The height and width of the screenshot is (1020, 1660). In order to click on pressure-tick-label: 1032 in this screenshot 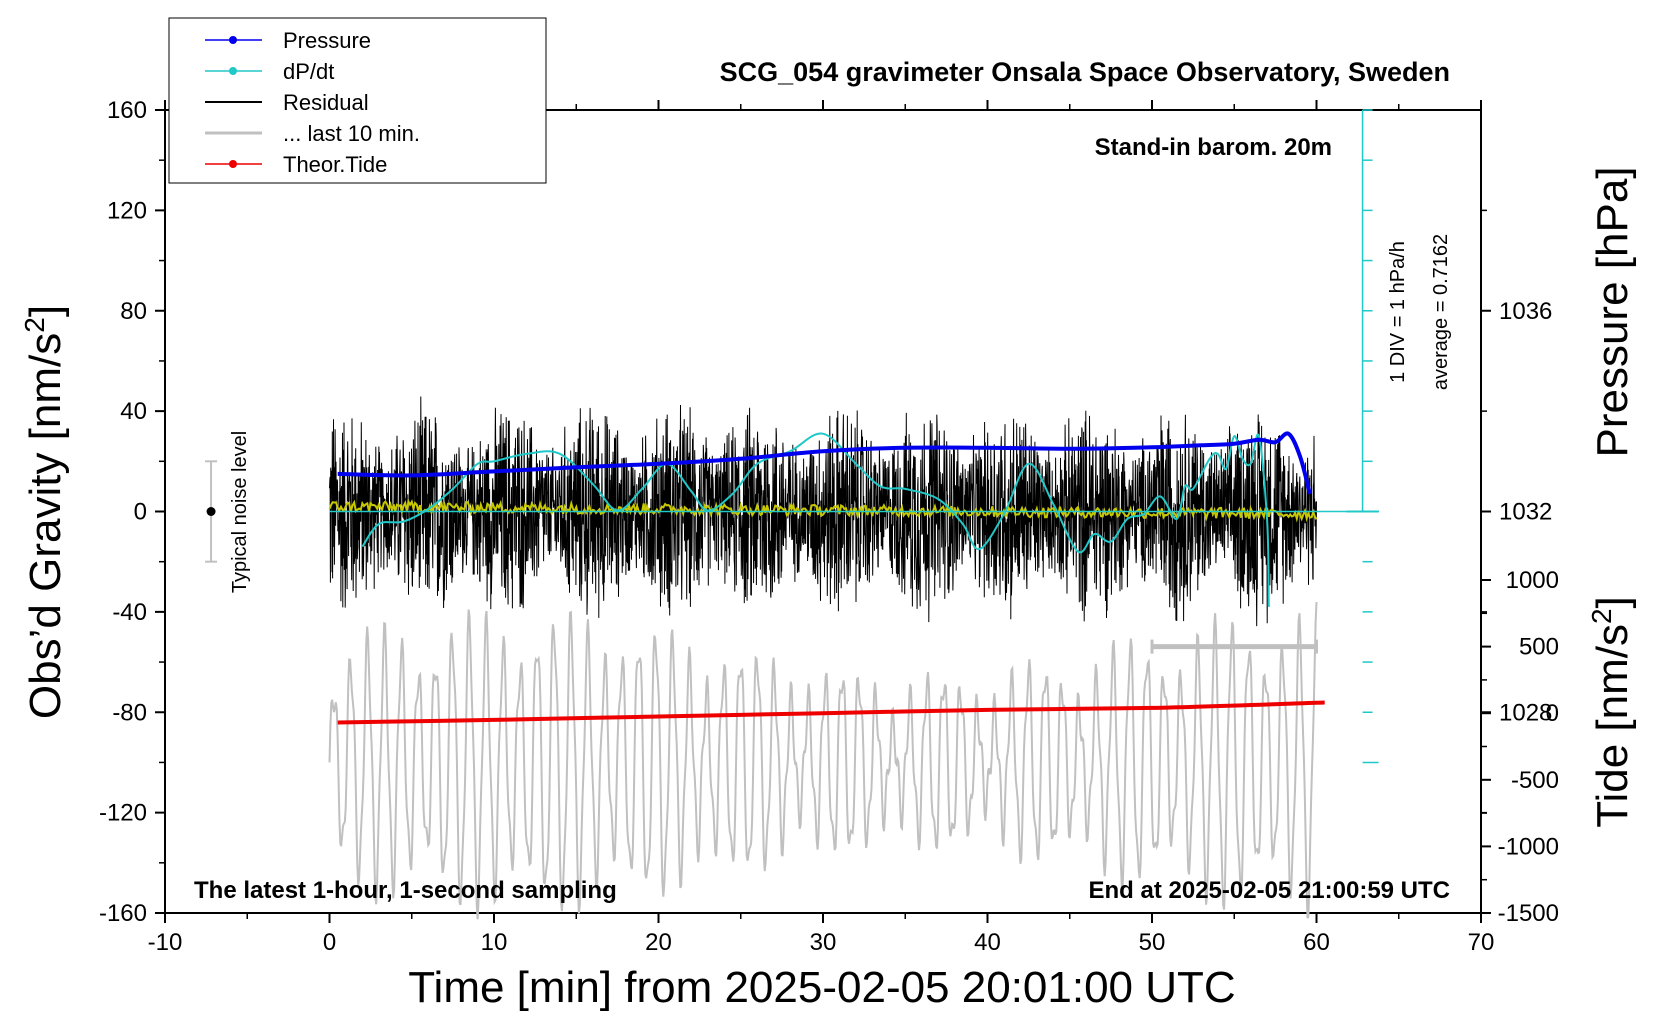, I will do `click(1525, 512)`.